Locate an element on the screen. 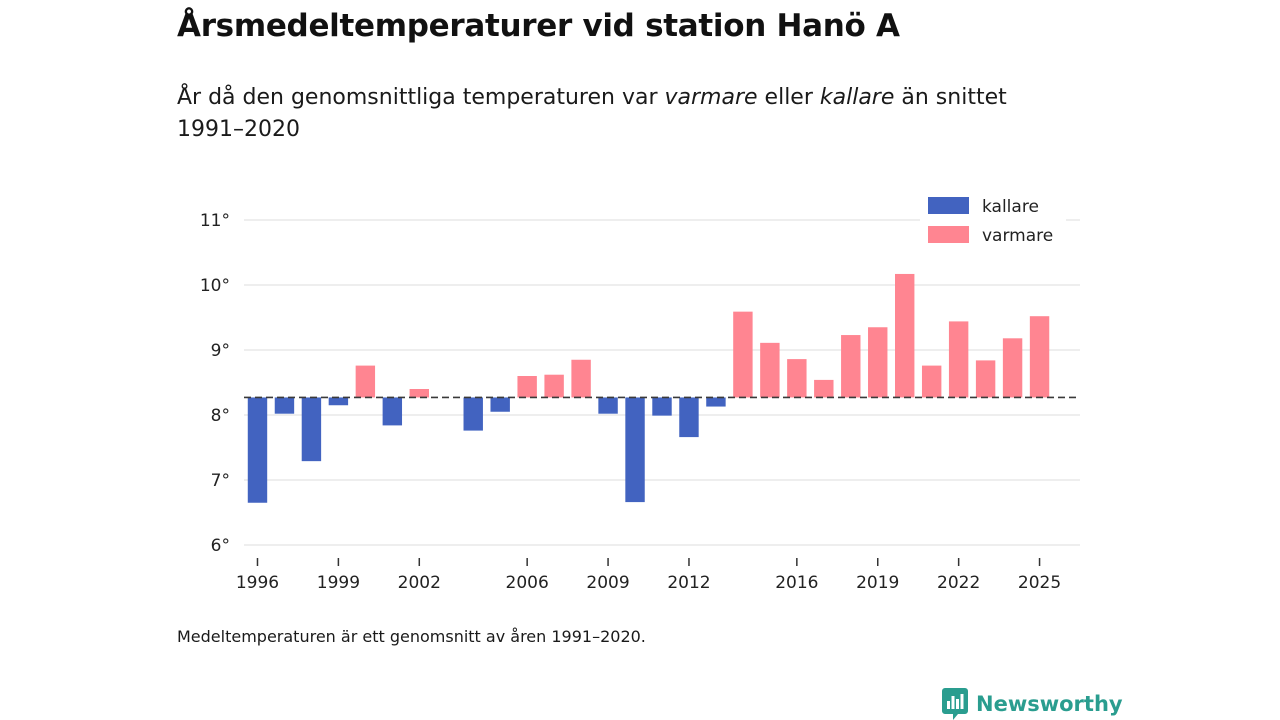 This screenshot has width=1280, height=720. bar-2017 is located at coordinates (824, 388).